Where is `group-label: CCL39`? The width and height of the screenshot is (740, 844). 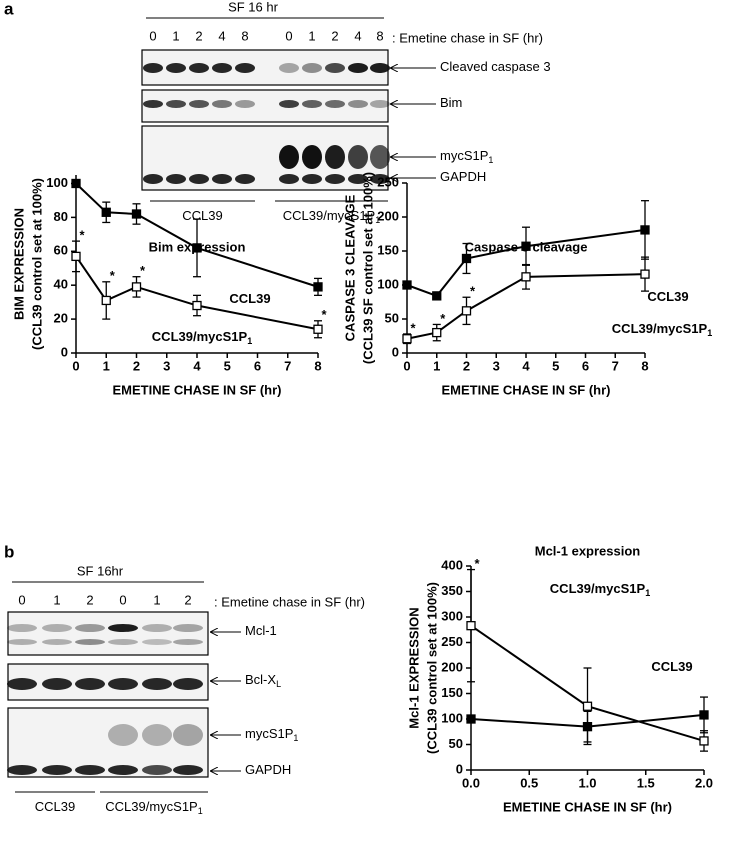 group-label: CCL39 is located at coordinates (55, 806).